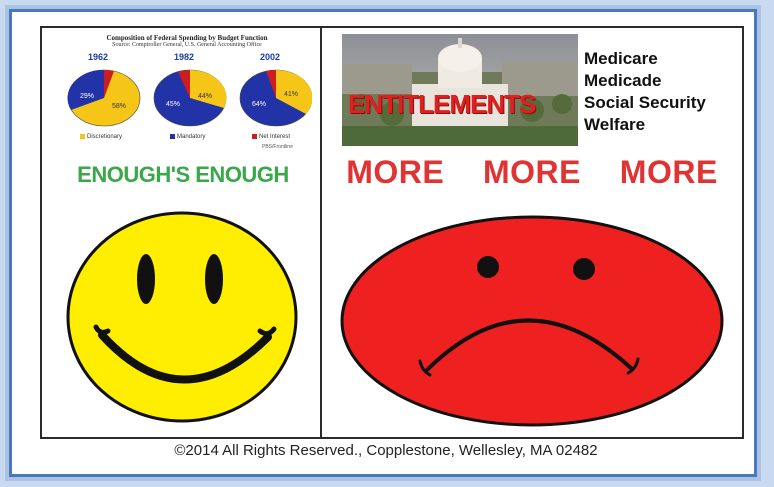  I want to click on pie-1962-left-pct: 29%, so click(87, 96).